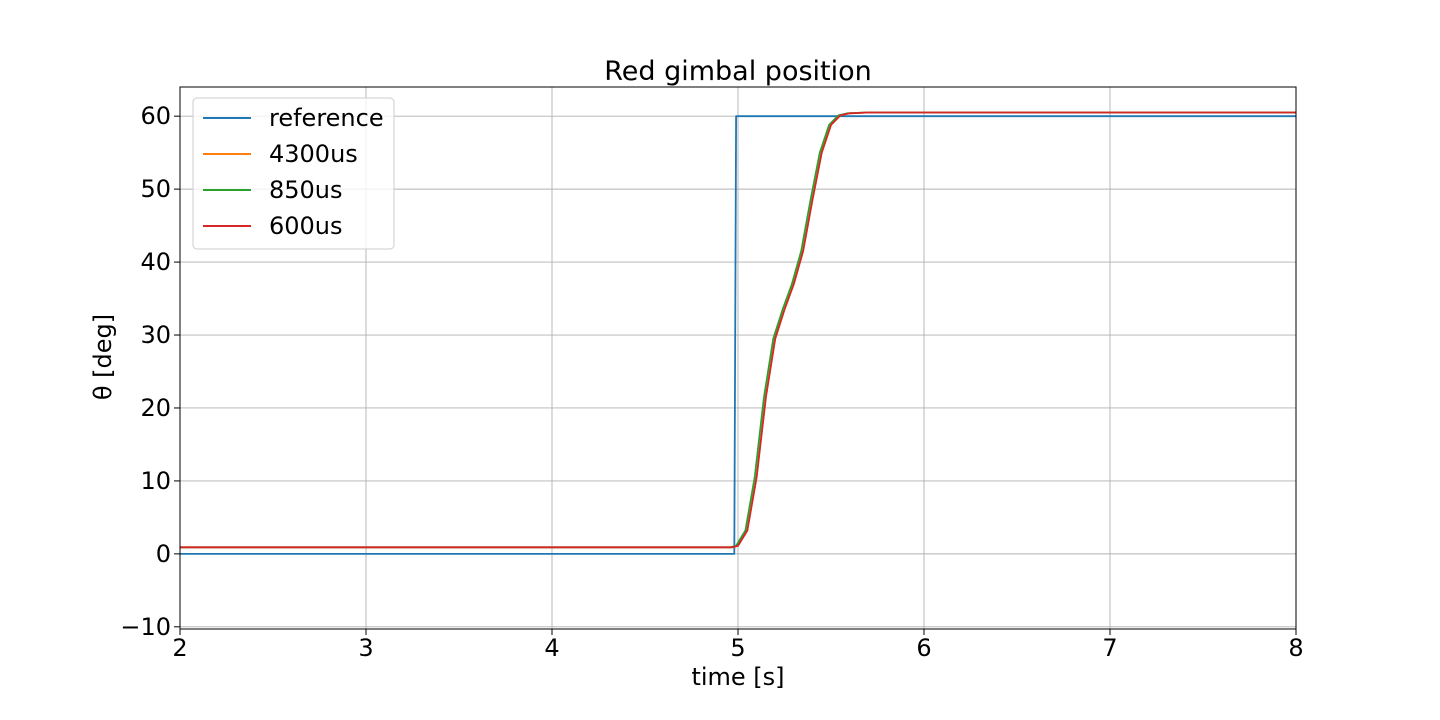 The image size is (1440, 720). I want to click on x-tick-label: 5, so click(737, 648).